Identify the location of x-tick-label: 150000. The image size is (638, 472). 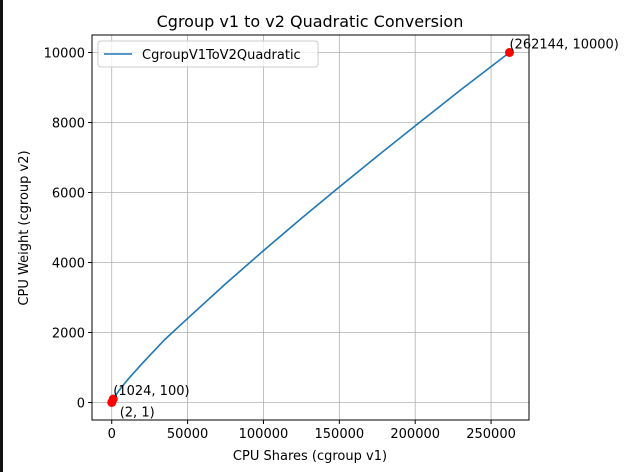
(340, 434).